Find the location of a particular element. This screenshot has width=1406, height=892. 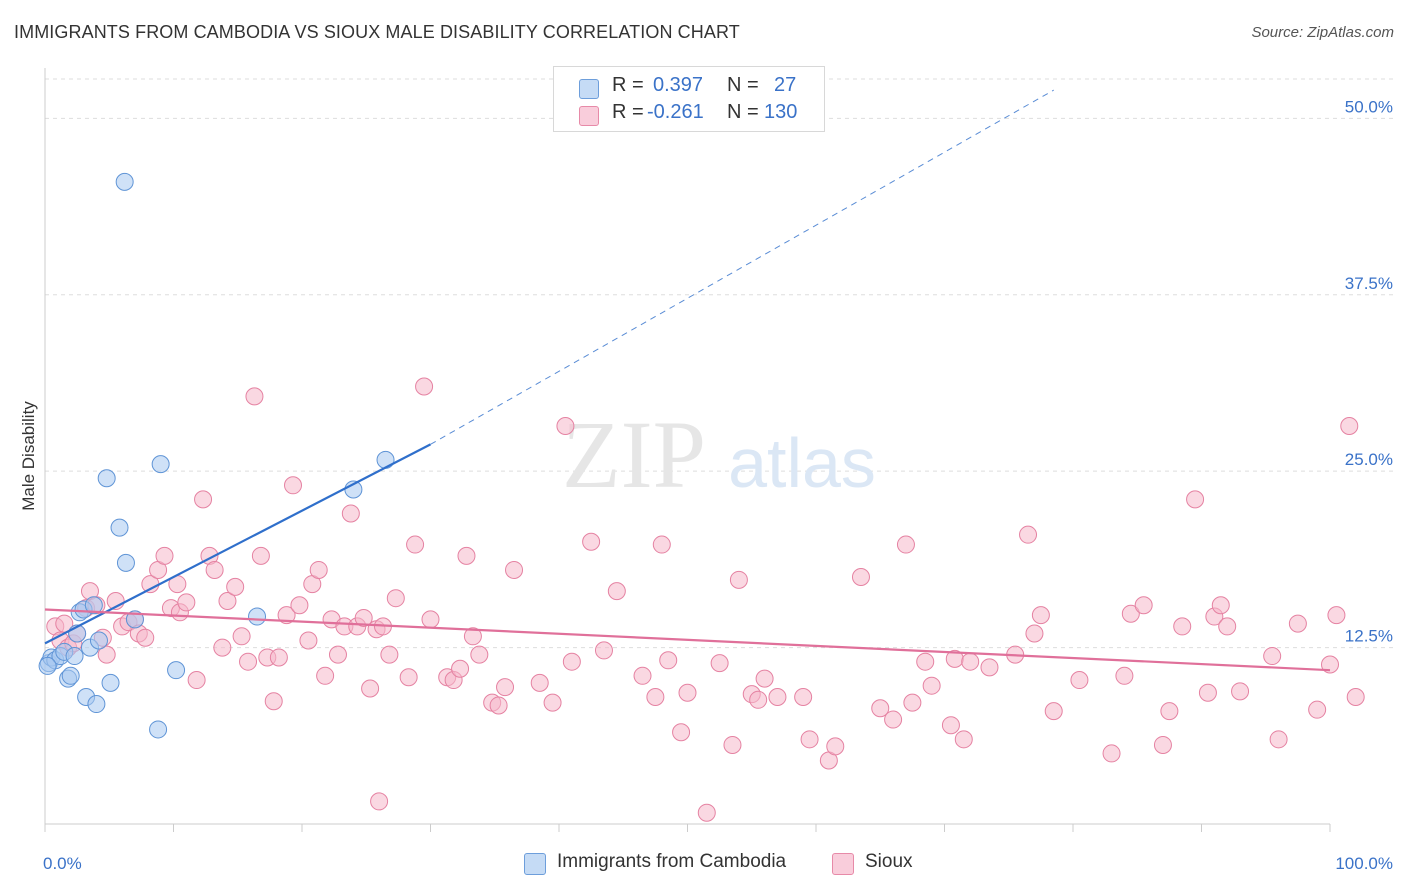

legend-swatch-sioux is located at coordinates (589, 116).